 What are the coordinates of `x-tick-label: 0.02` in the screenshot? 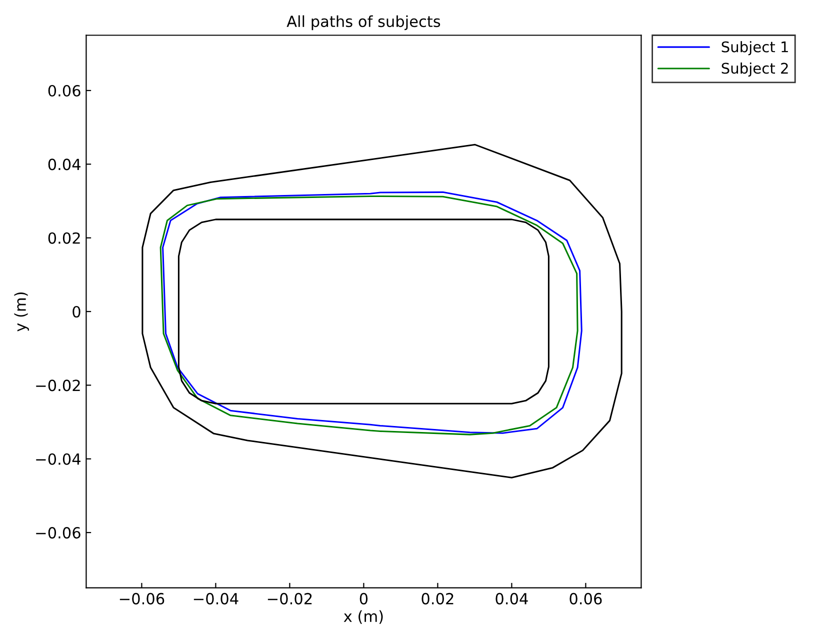 It's located at (438, 598).